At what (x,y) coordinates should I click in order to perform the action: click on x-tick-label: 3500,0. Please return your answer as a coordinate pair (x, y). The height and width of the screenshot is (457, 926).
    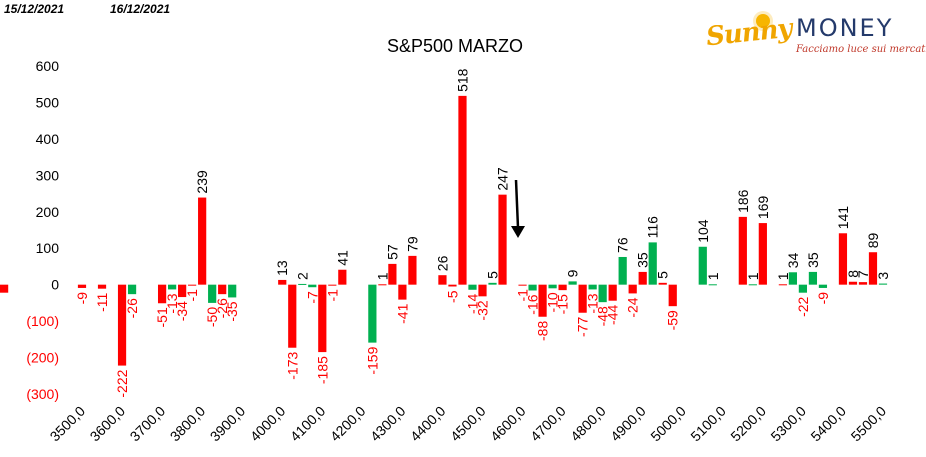
    Looking at the image, I should click on (68, 424).